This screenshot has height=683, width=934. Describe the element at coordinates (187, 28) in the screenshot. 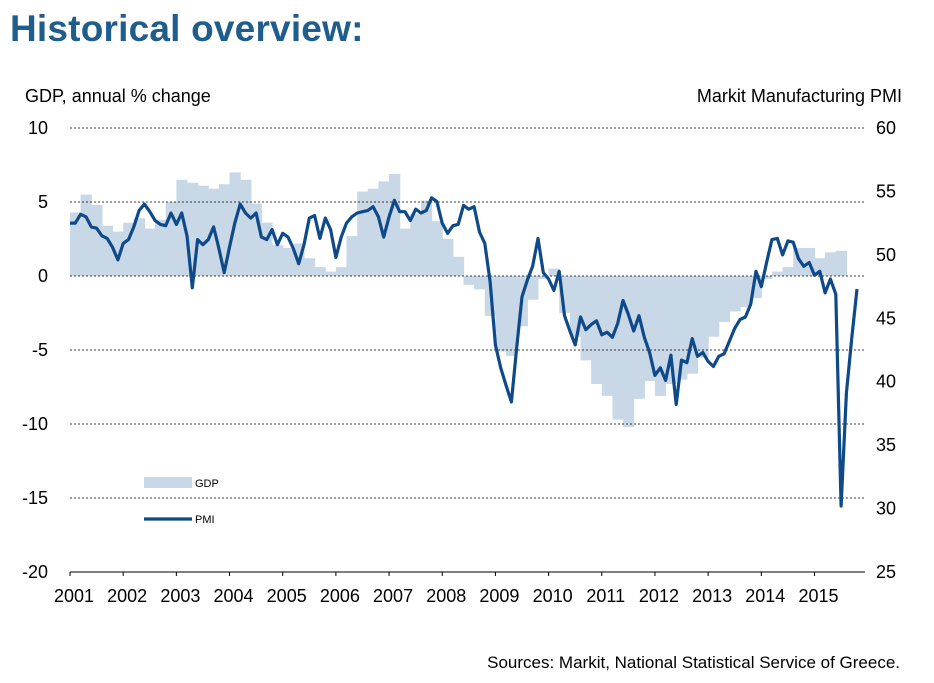

I see `page-title: Historical overview:` at that location.